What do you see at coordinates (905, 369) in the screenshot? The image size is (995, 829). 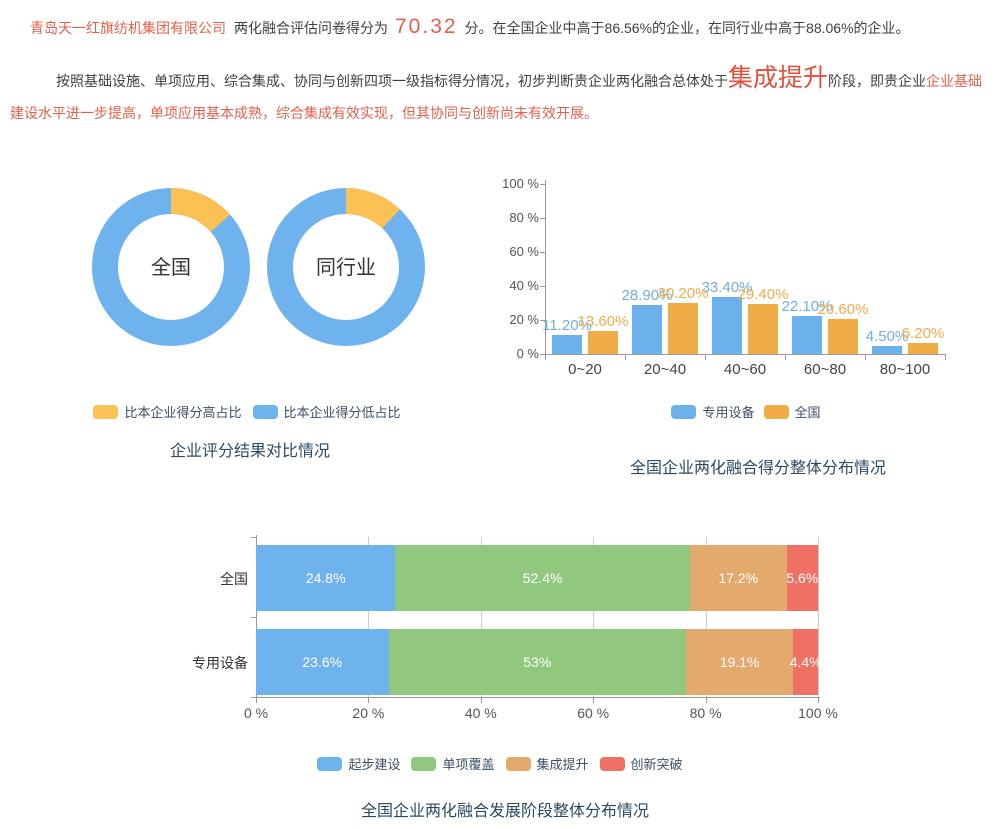 I see `category-label: 80~100` at bounding box center [905, 369].